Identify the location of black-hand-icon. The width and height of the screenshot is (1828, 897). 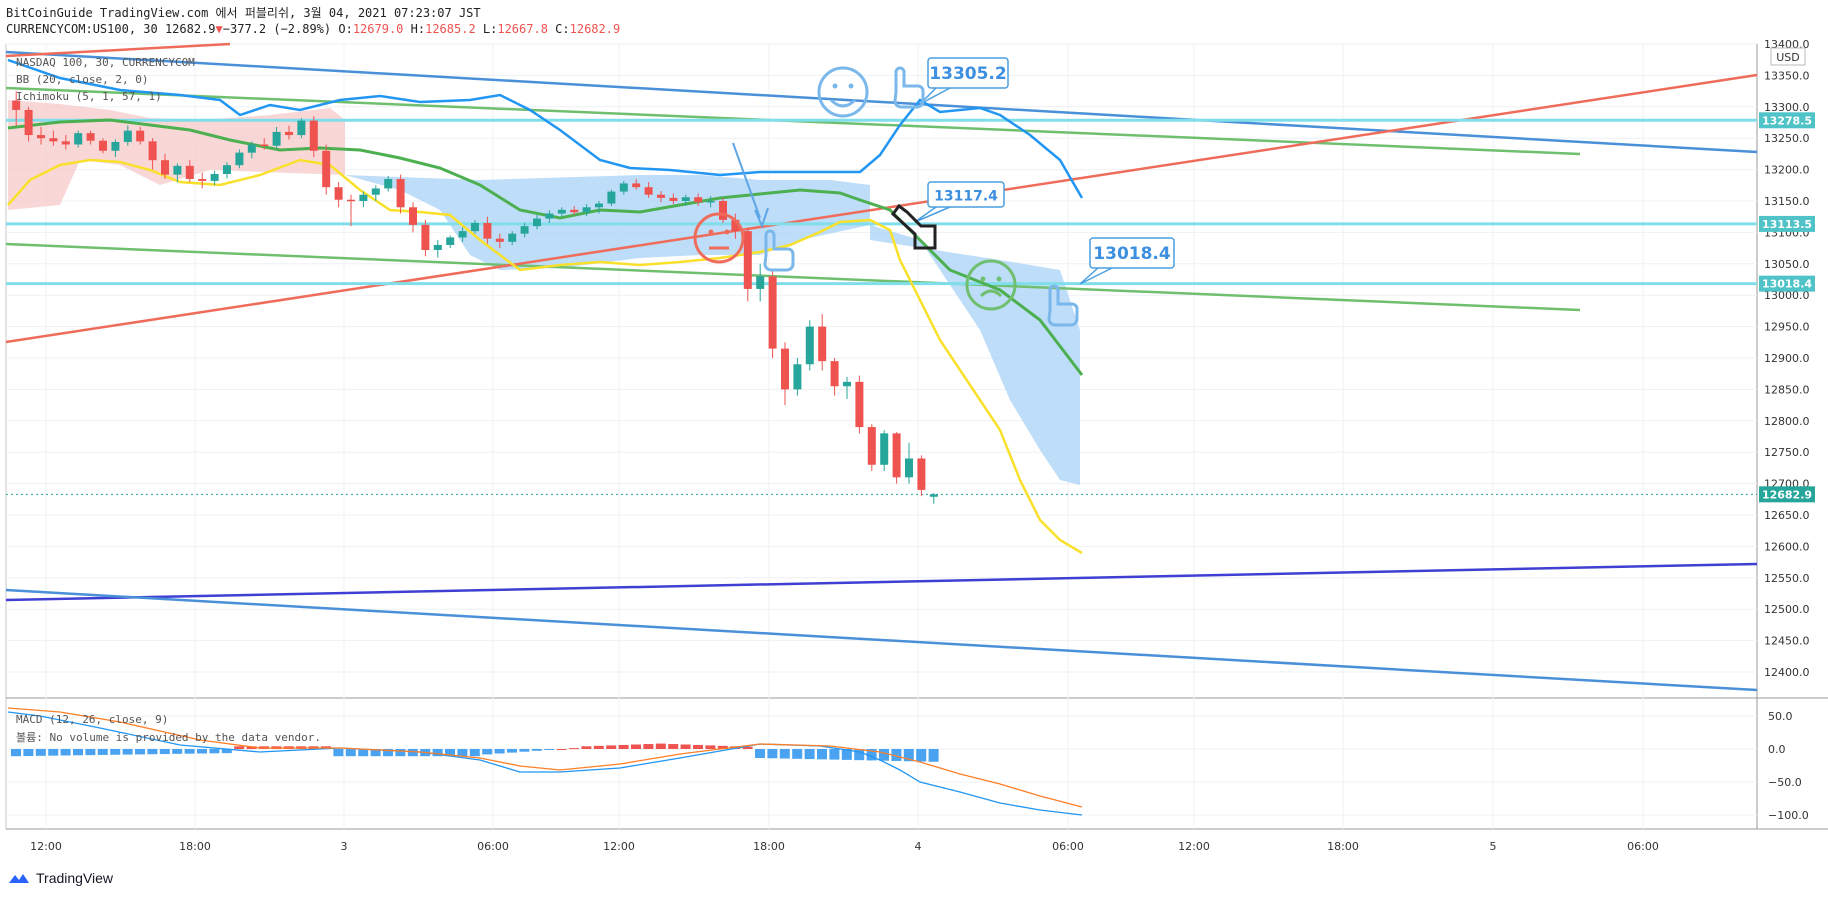
(913, 226).